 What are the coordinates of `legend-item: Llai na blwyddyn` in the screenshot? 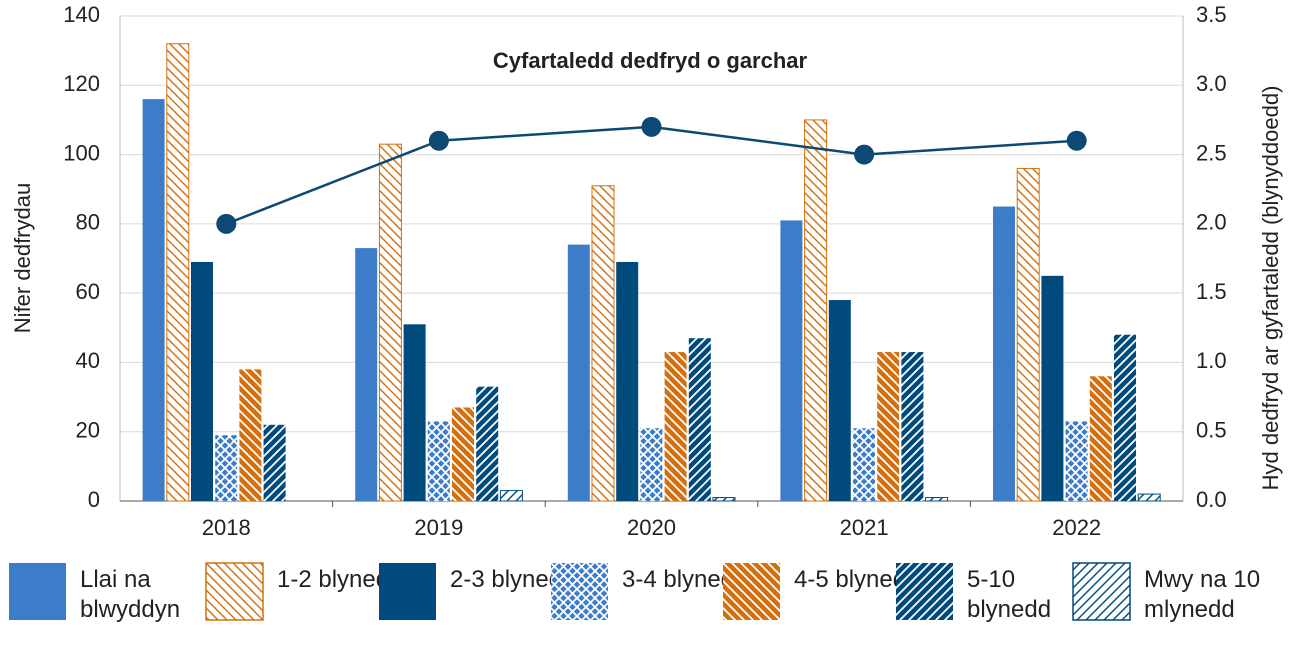 It's located at (110, 593).